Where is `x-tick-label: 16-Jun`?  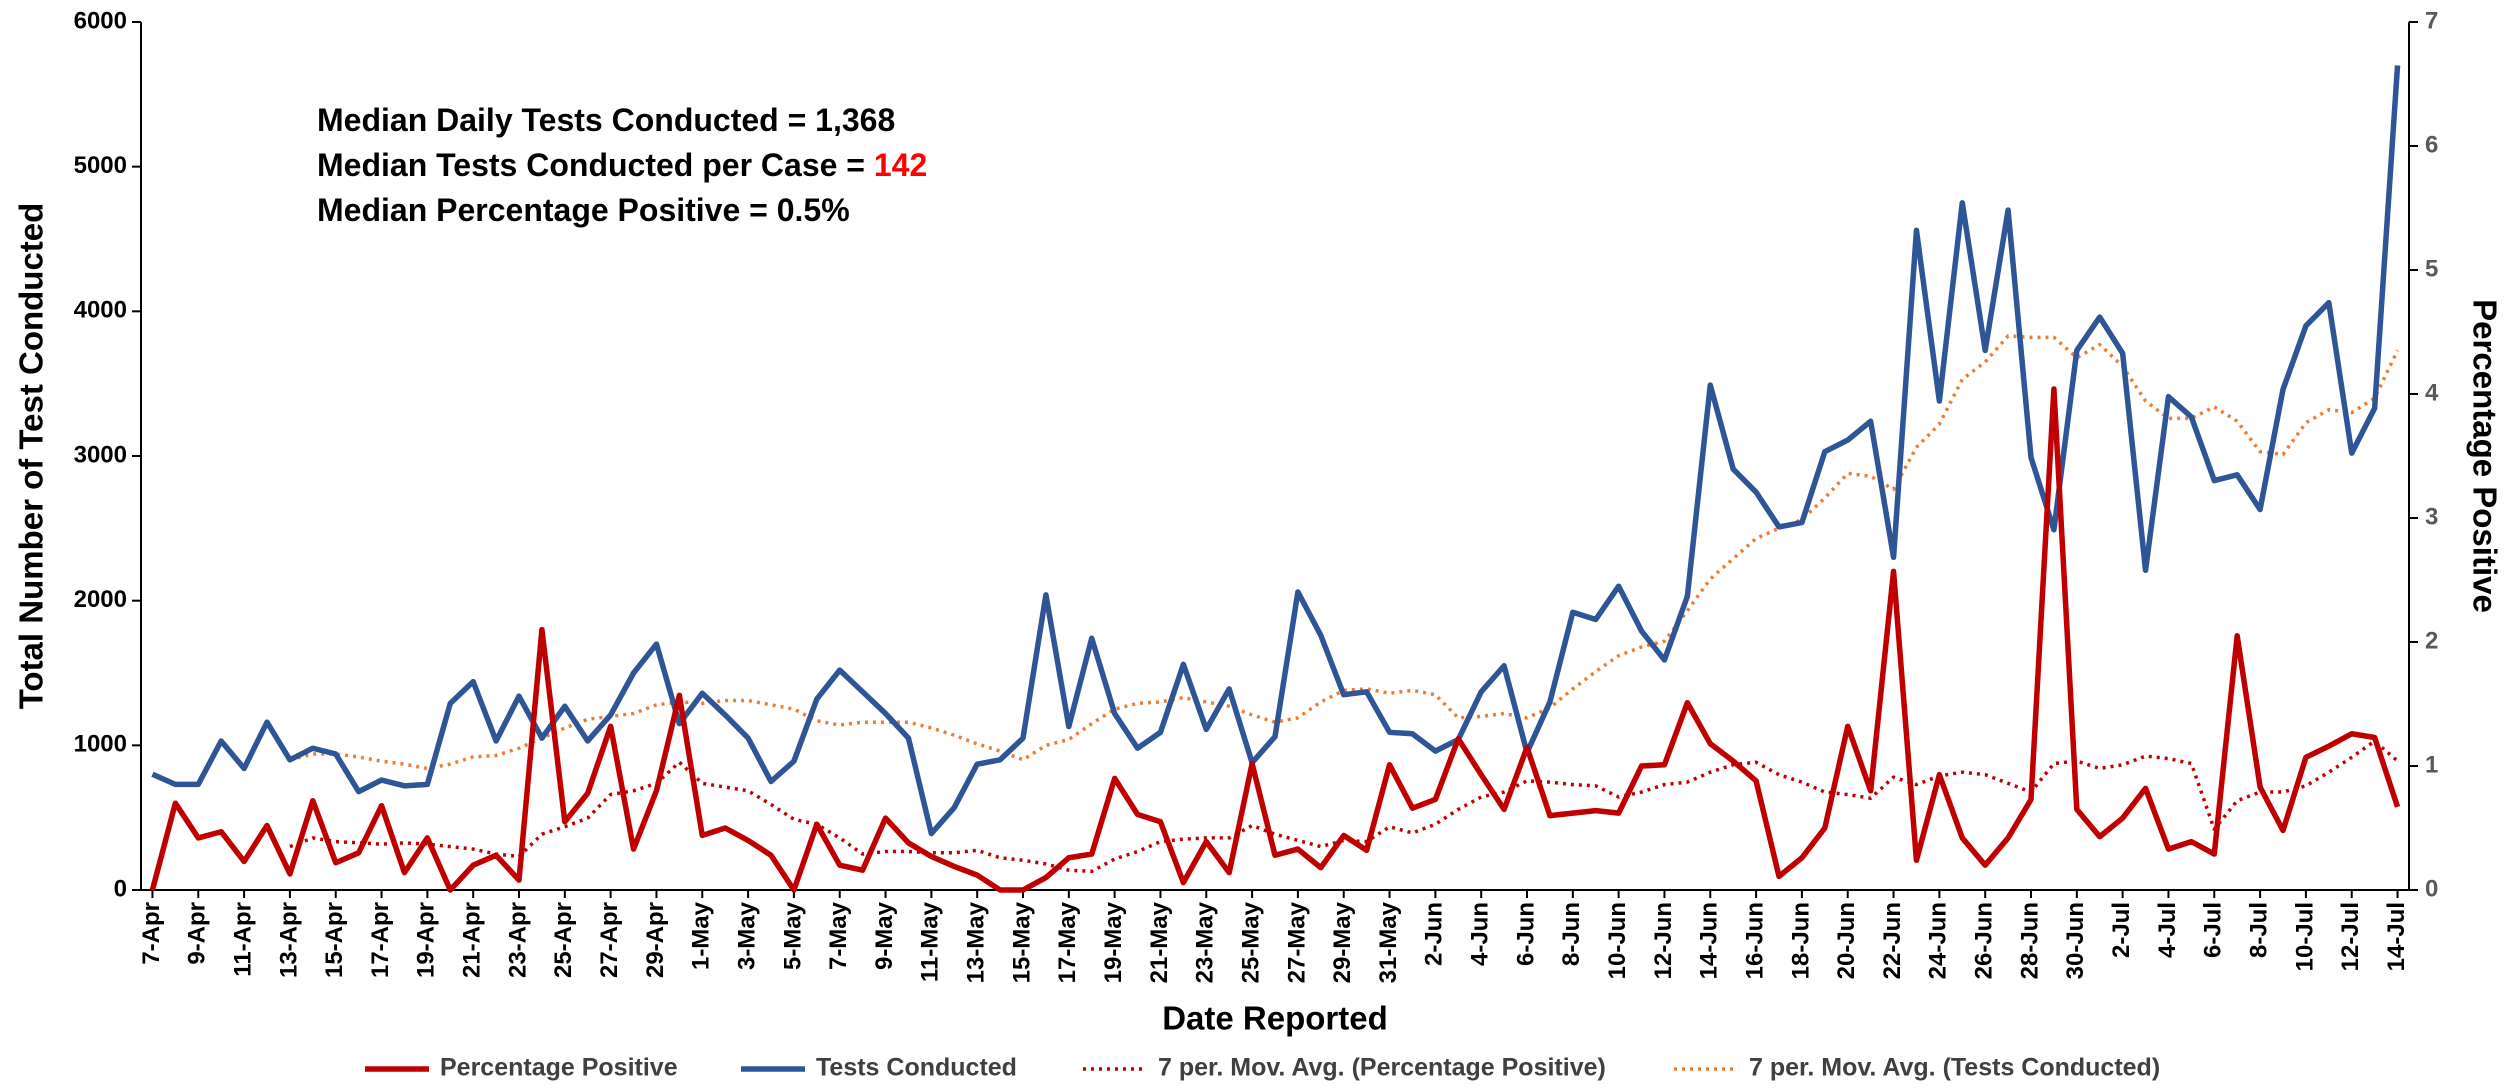 x-tick-label: 16-Jun is located at coordinates (1754, 940).